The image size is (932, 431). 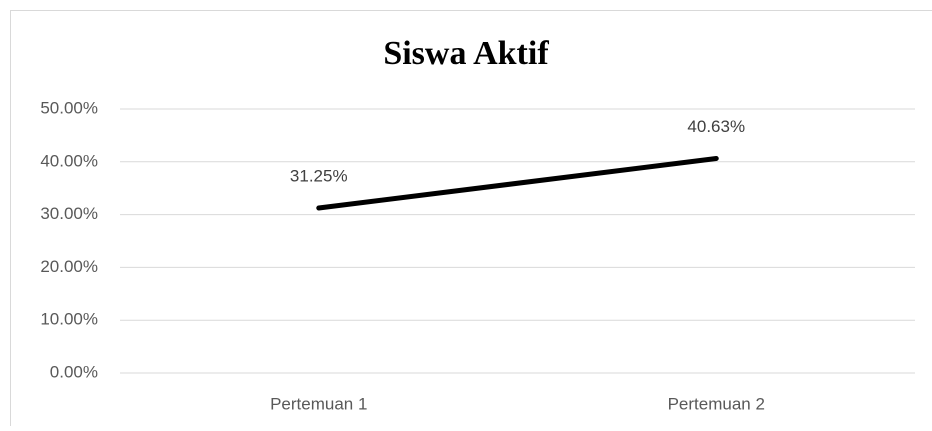 What do you see at coordinates (716, 126) in the screenshot?
I see `data-label: 40.63%` at bounding box center [716, 126].